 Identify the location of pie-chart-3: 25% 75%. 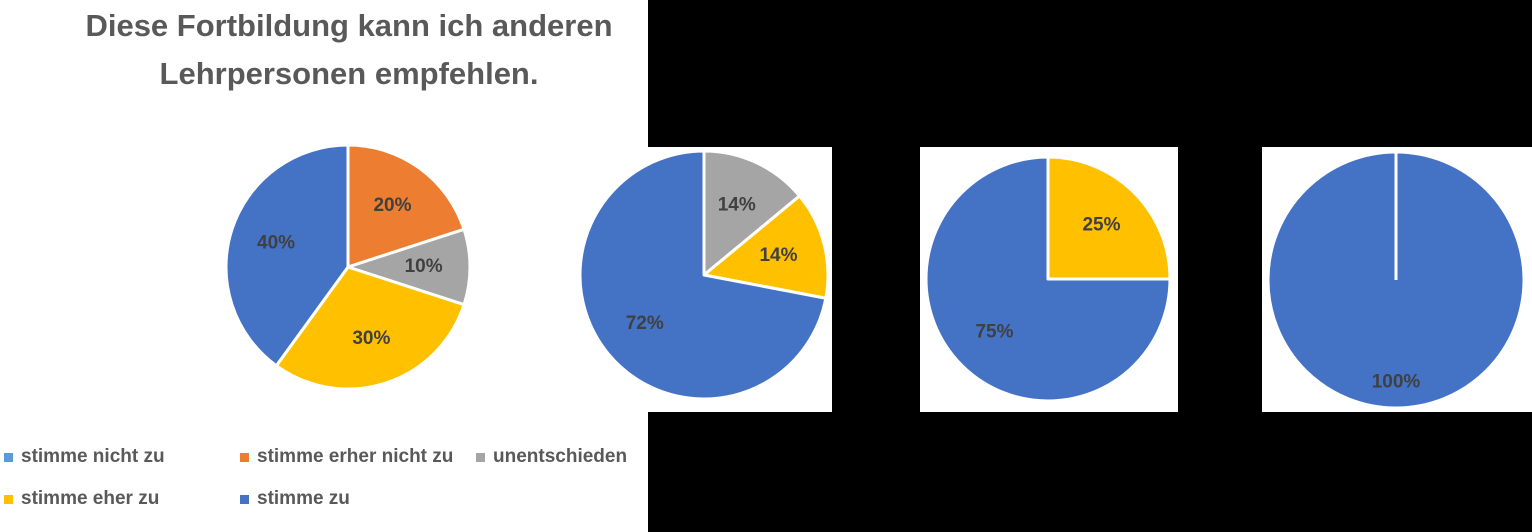
(1048, 279).